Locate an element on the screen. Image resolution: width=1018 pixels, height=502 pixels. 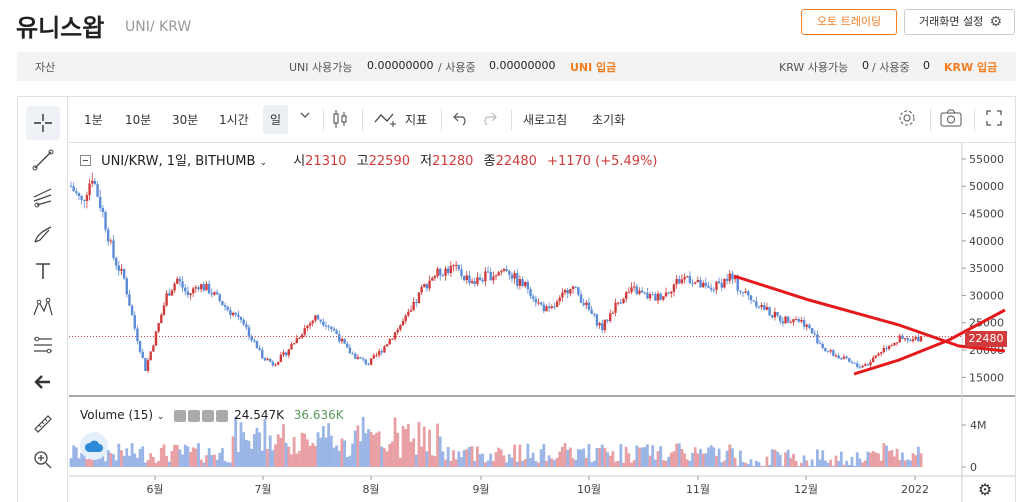
chevron-down-icon is located at coordinates (305, 116).